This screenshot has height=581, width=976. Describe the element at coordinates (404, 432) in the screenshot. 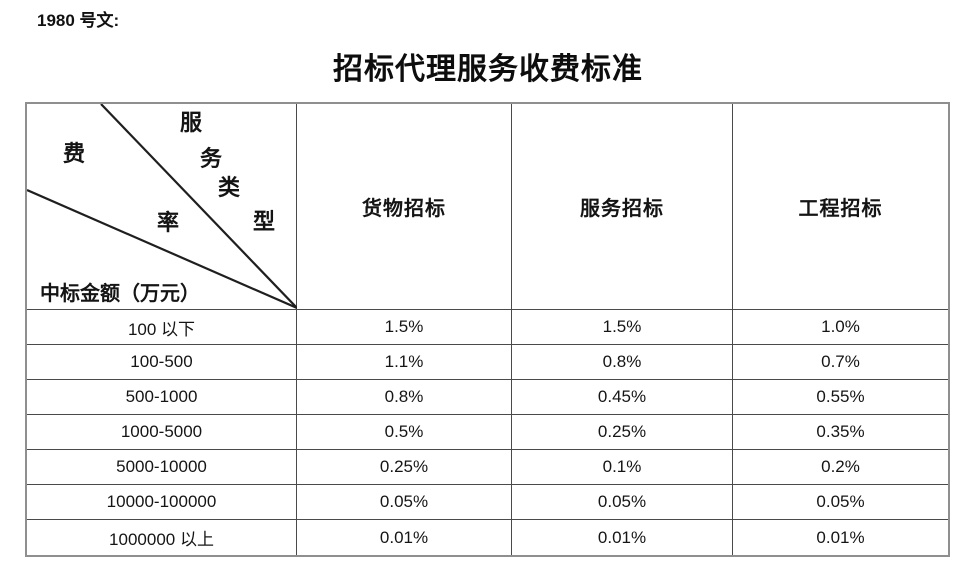

I see `rate-cell: 0.5%` at that location.